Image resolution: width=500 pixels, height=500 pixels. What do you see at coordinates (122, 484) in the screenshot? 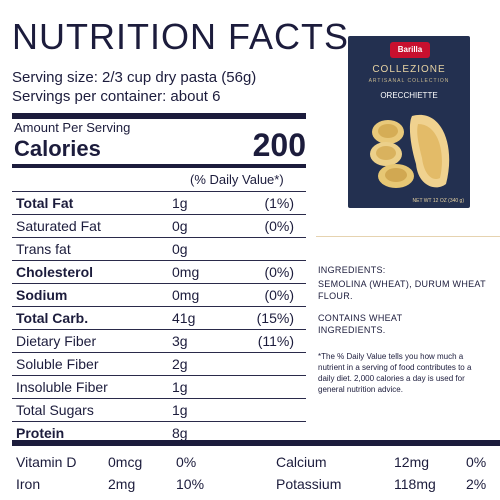
I see `vitamin-amount: 2mg` at bounding box center [122, 484].